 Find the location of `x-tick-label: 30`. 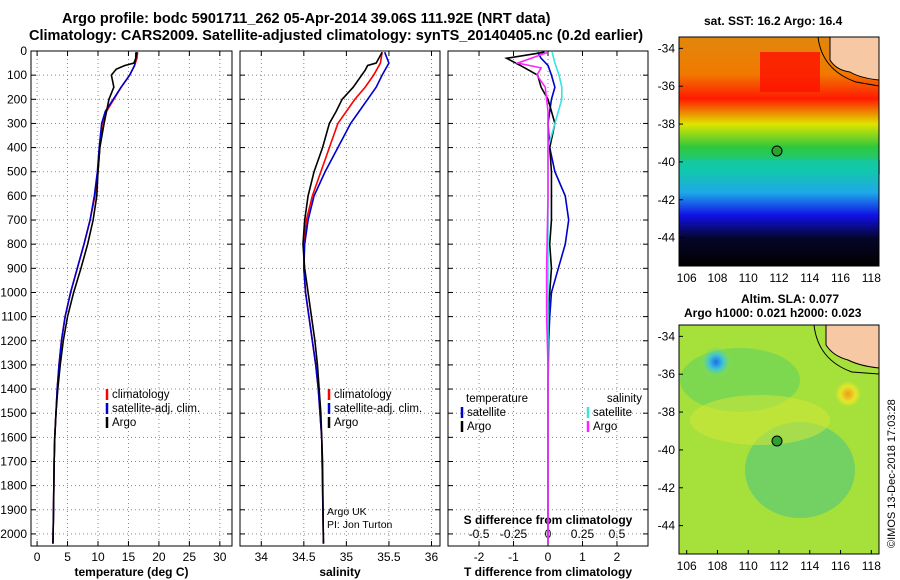

x-tick-label: 30 is located at coordinates (220, 557).